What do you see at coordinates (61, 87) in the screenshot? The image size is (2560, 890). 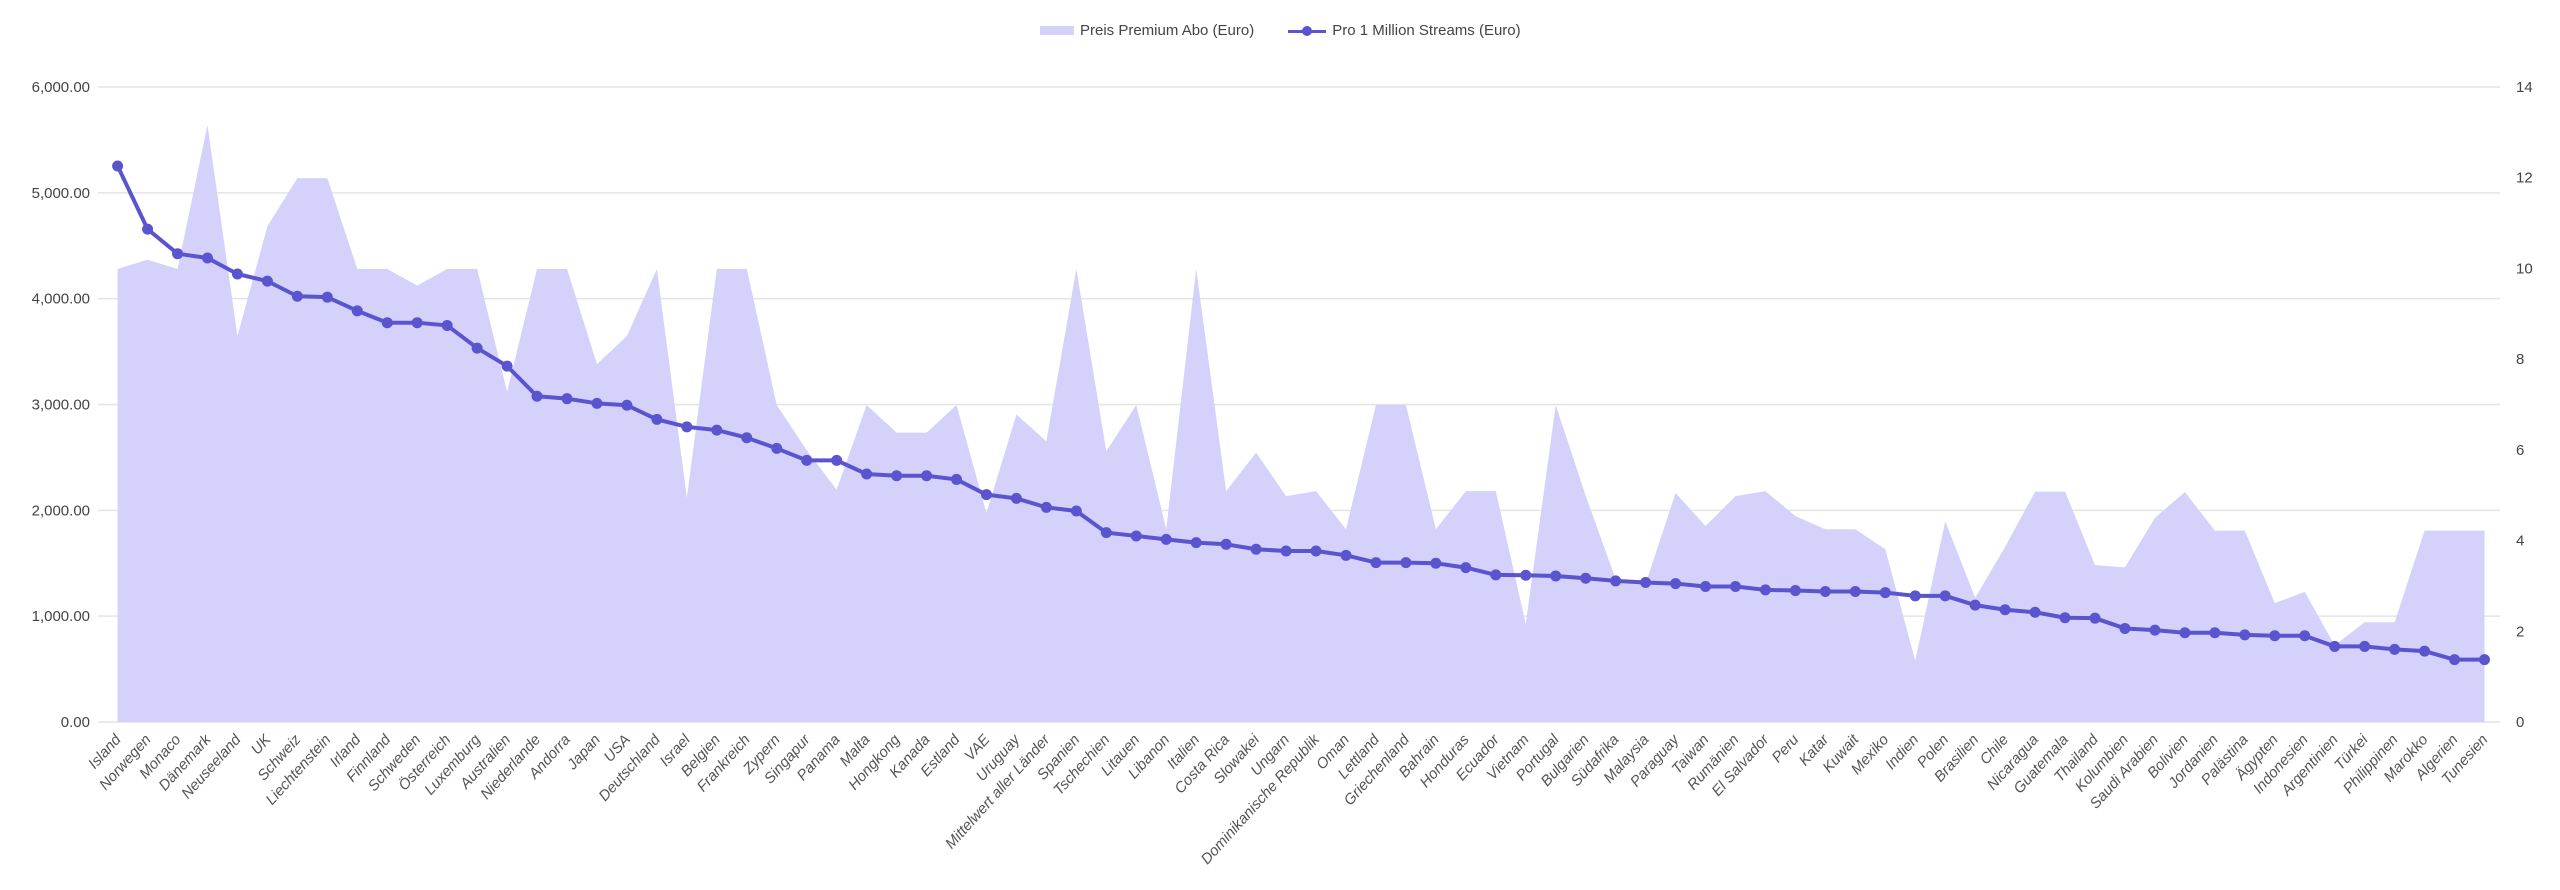 I see `left-axis-tick-label: 6,000.00` at bounding box center [61, 87].